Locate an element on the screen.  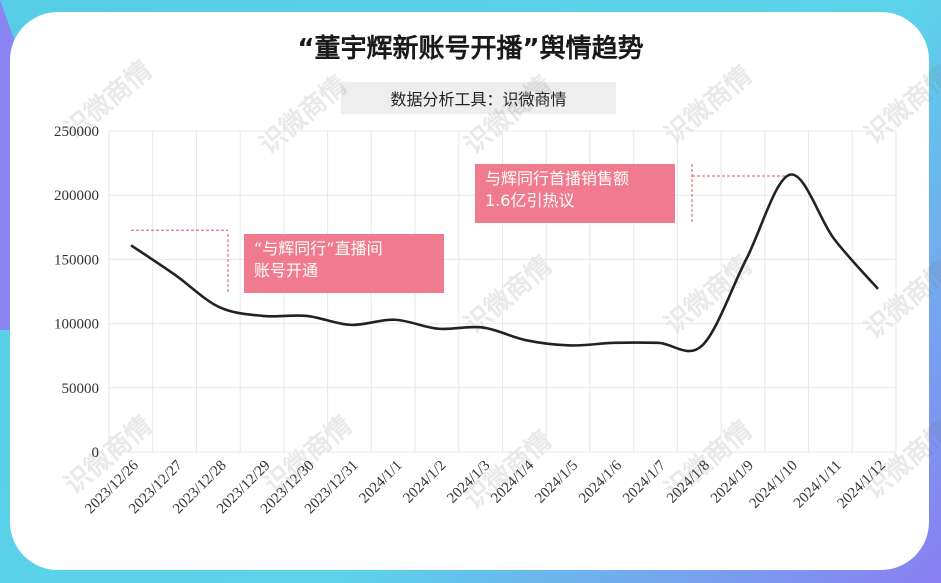
annotation-line: “与辉同行”直播间 is located at coordinates (318, 248).